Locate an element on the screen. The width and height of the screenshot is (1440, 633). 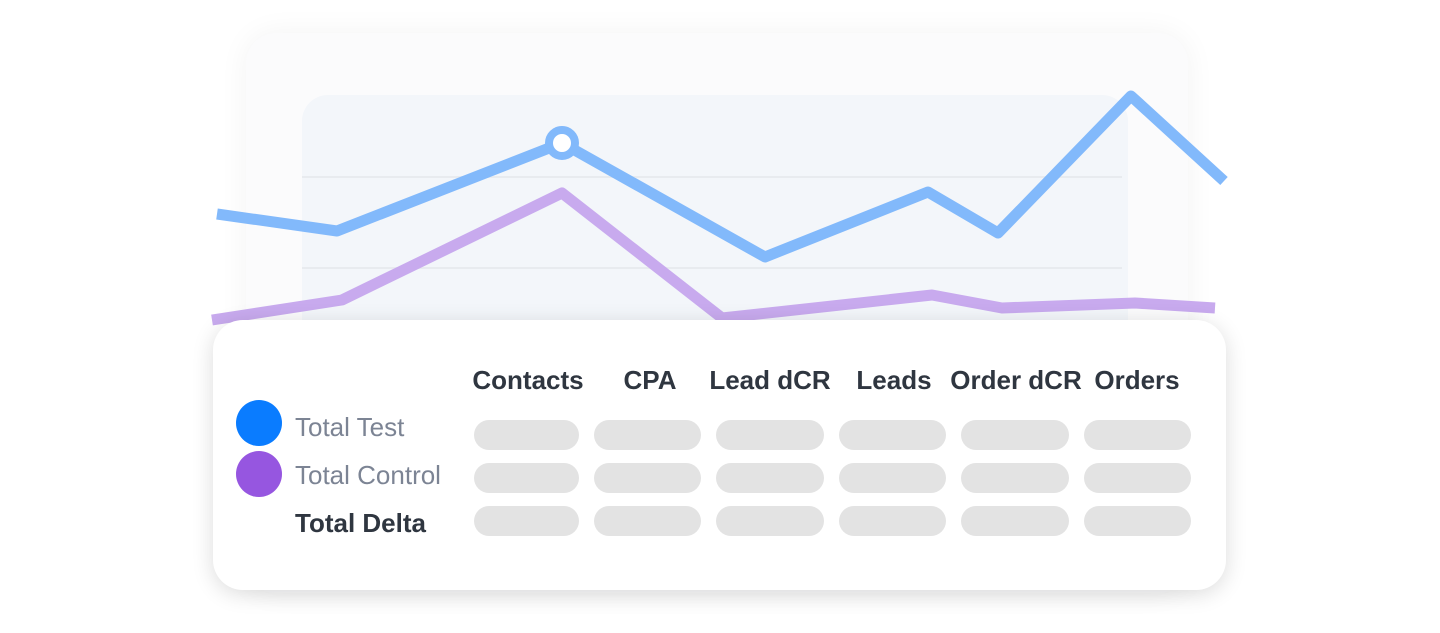
column-header-contacts: Contacts is located at coordinates (528, 380).